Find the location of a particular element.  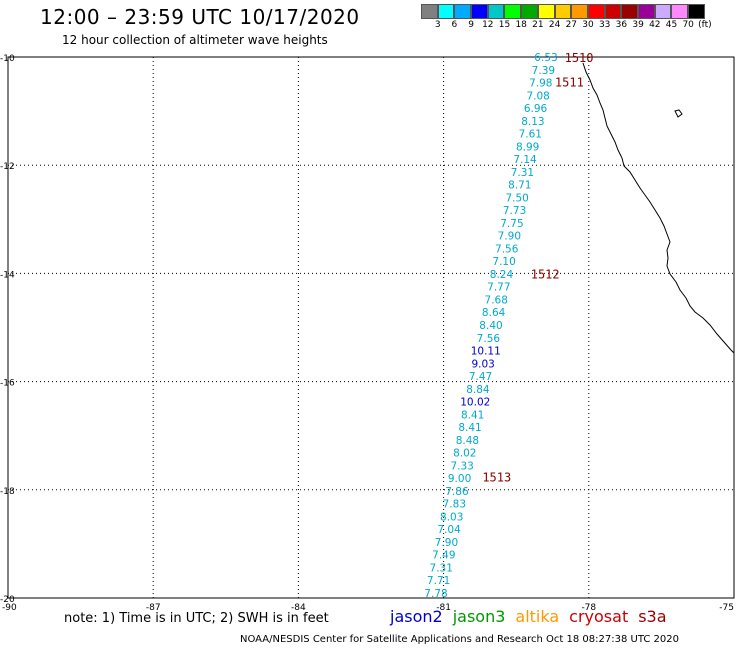

wave-height-value: 9.03 is located at coordinates (482, 364).